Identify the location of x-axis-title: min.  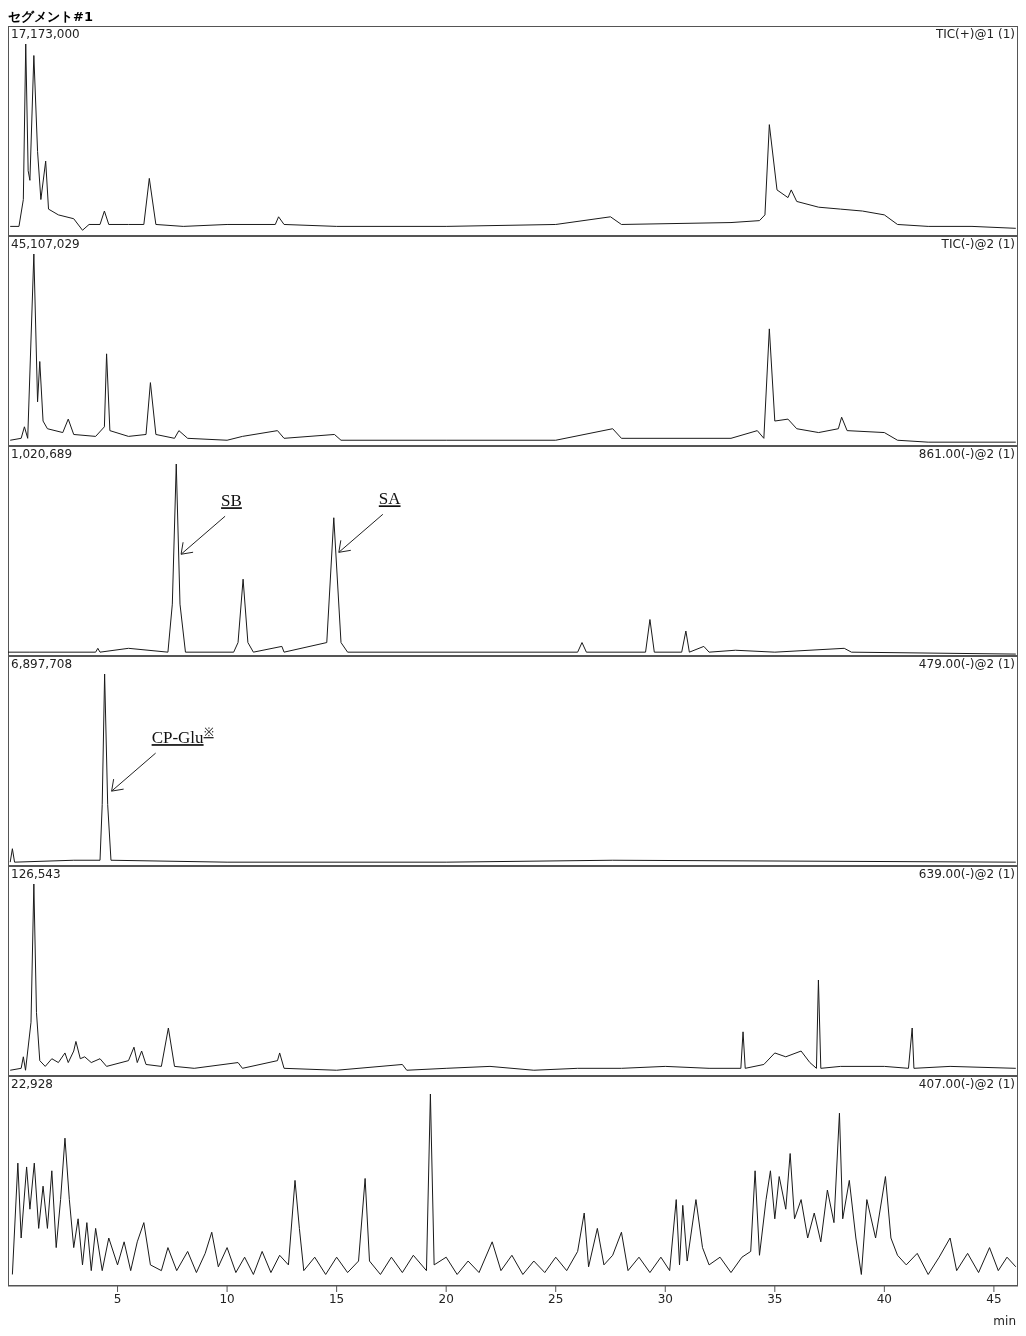
(1004, 1321).